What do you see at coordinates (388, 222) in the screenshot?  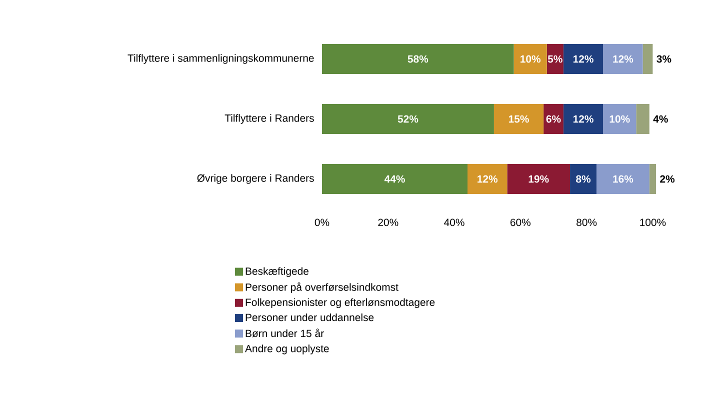 I see `x-tick-label: 20%` at bounding box center [388, 222].